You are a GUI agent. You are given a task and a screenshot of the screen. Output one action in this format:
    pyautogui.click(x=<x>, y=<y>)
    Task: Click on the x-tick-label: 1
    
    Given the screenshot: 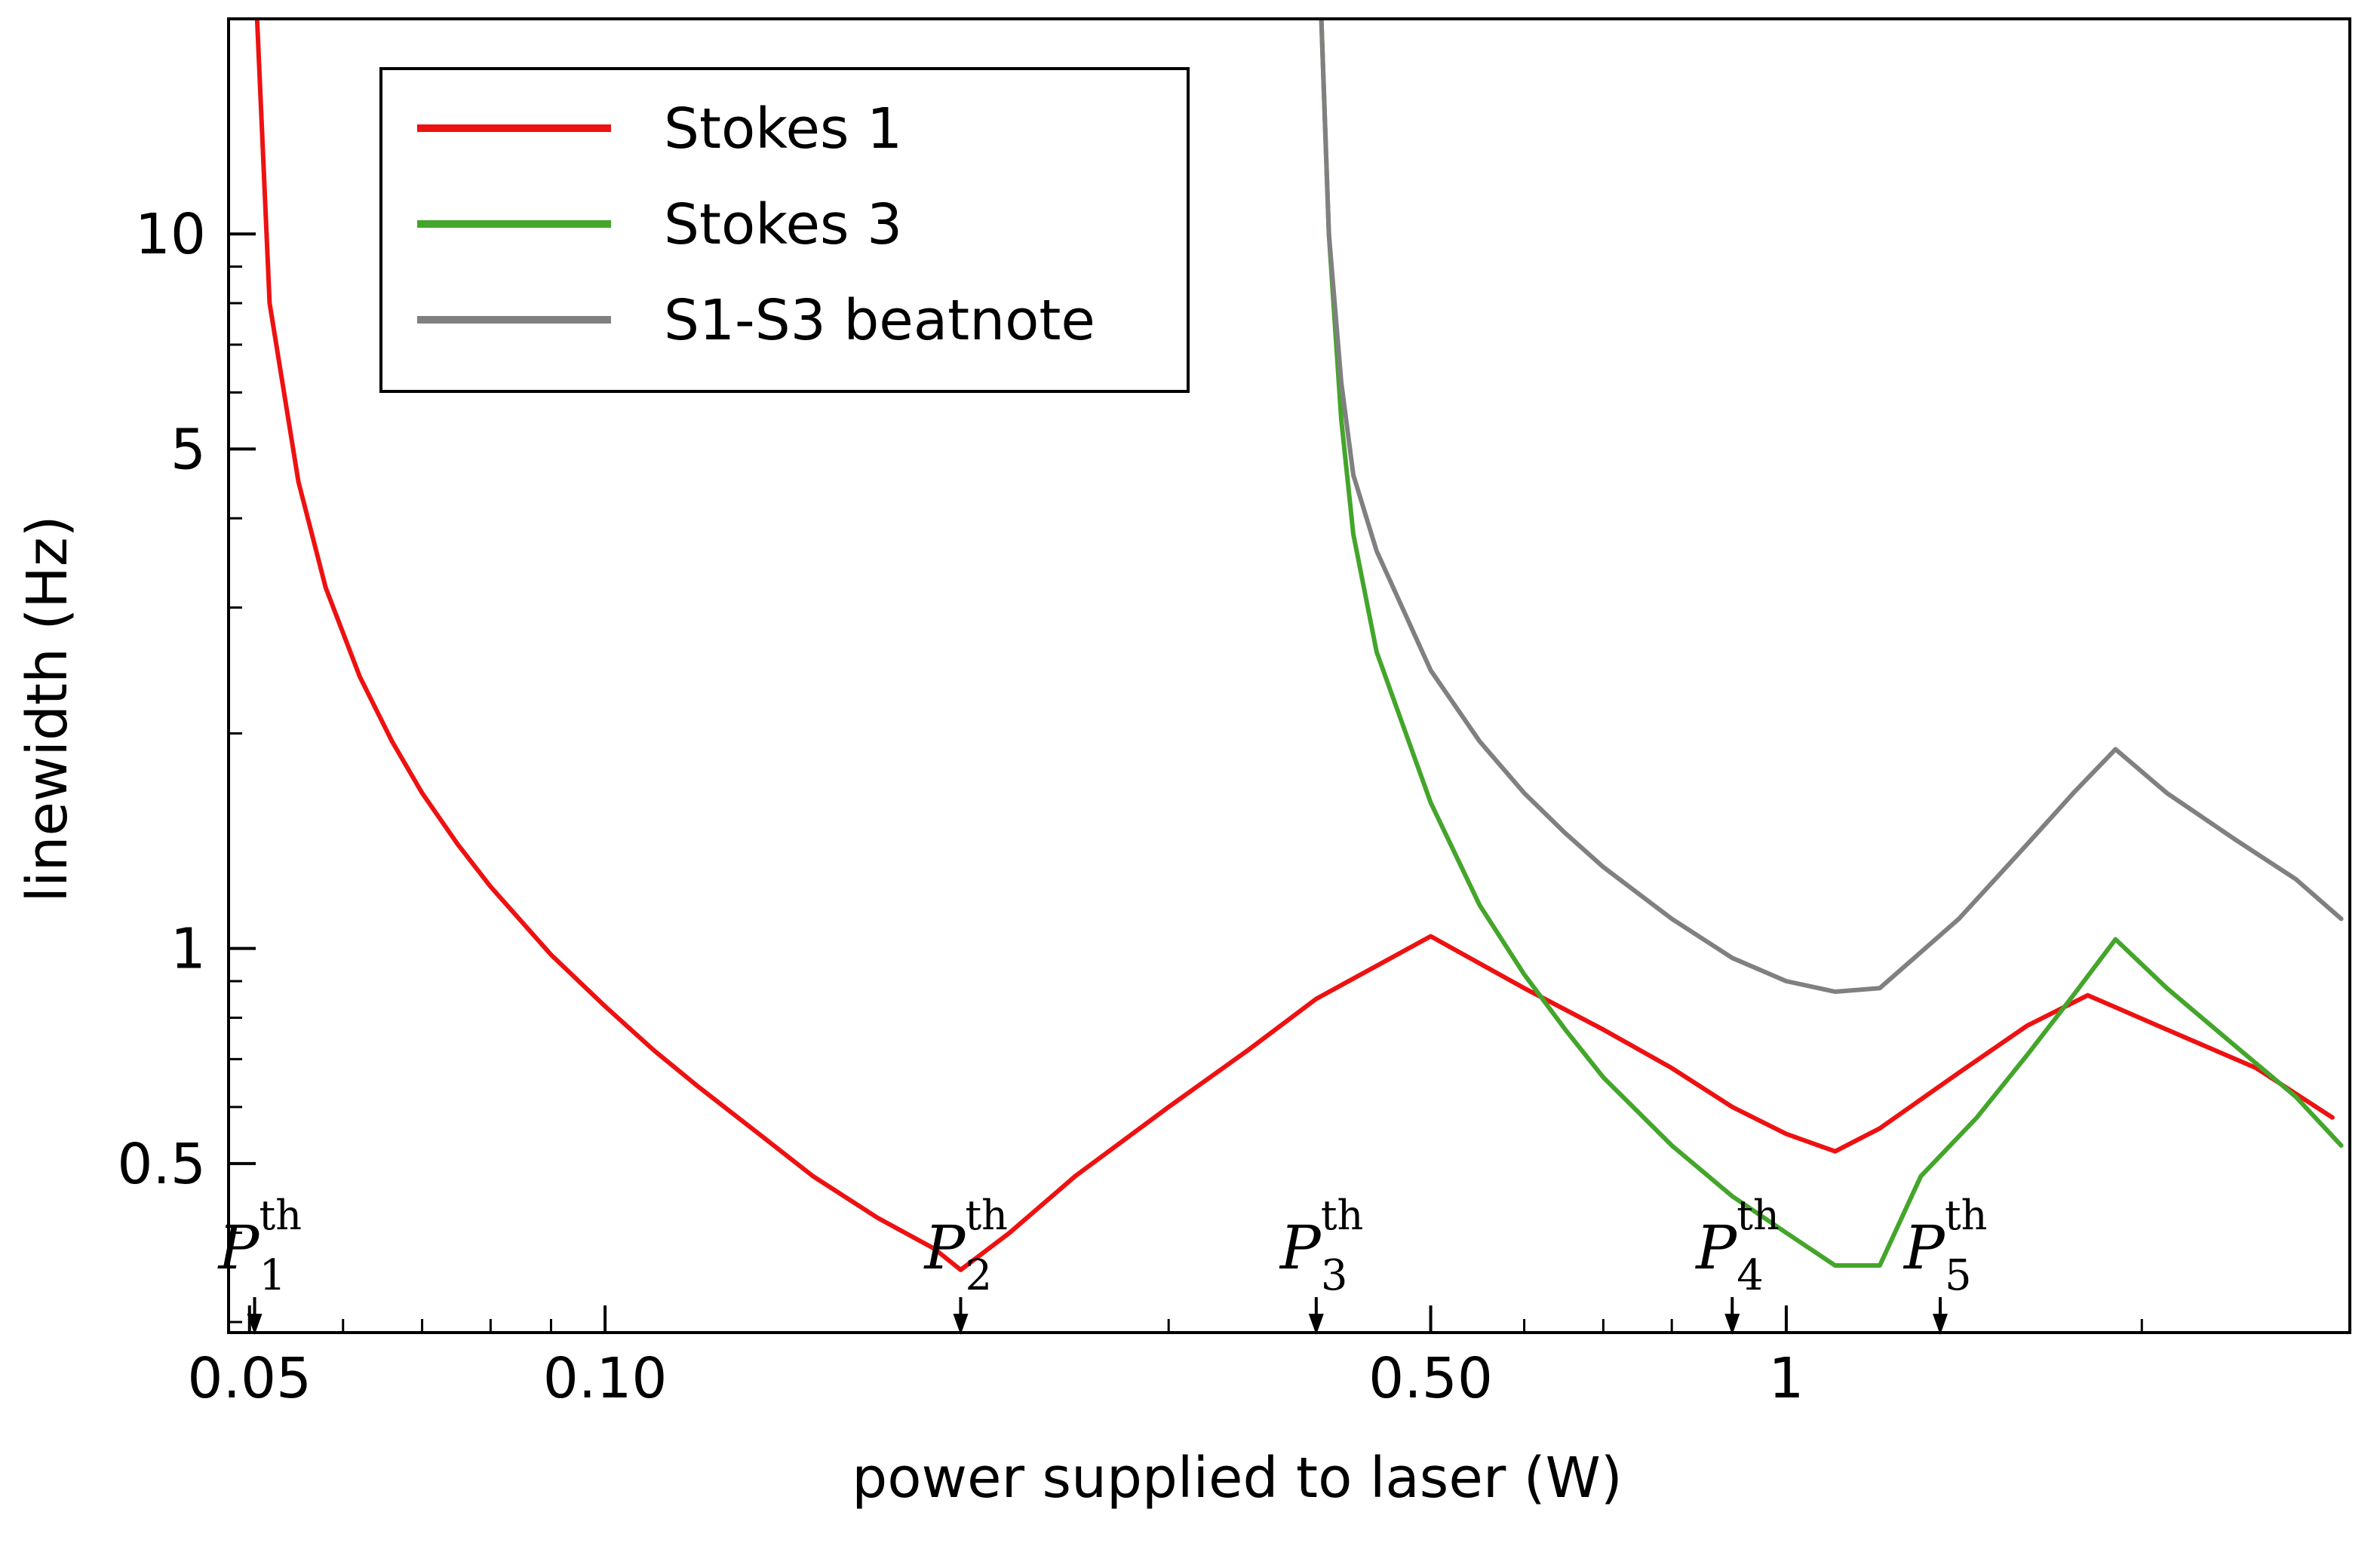 What is the action you would take?
    pyautogui.click(x=1786, y=1378)
    